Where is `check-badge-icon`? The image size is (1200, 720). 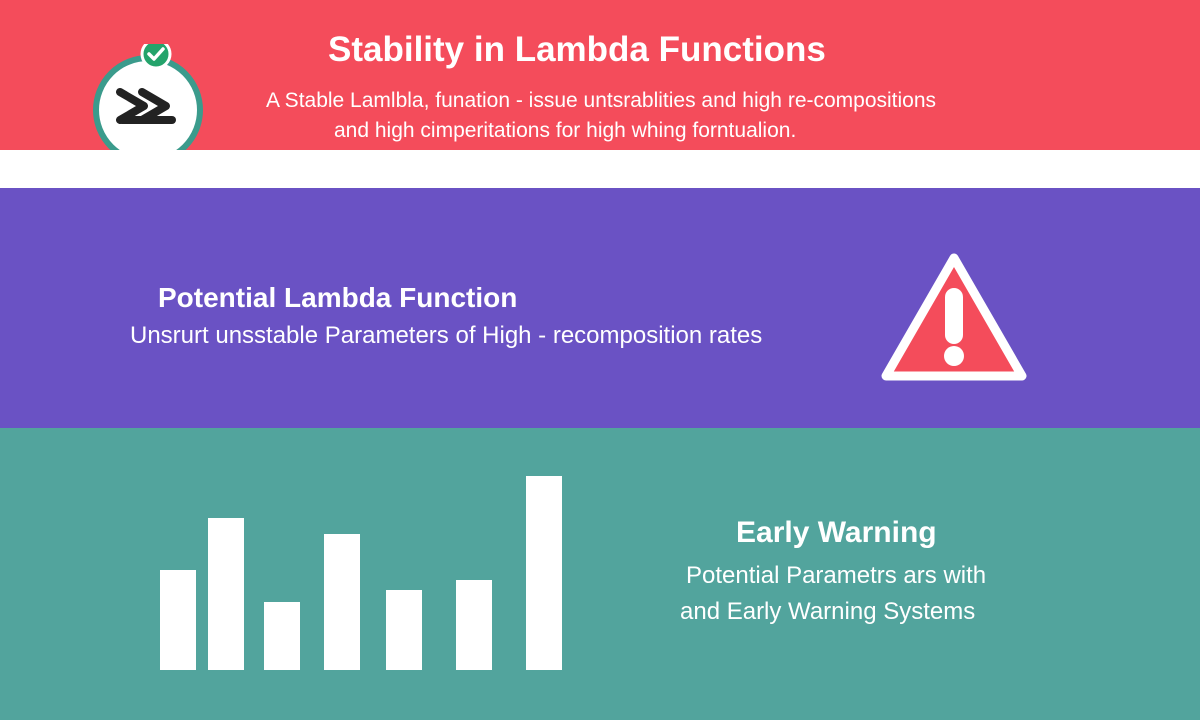 check-badge-icon is located at coordinates (156, 57).